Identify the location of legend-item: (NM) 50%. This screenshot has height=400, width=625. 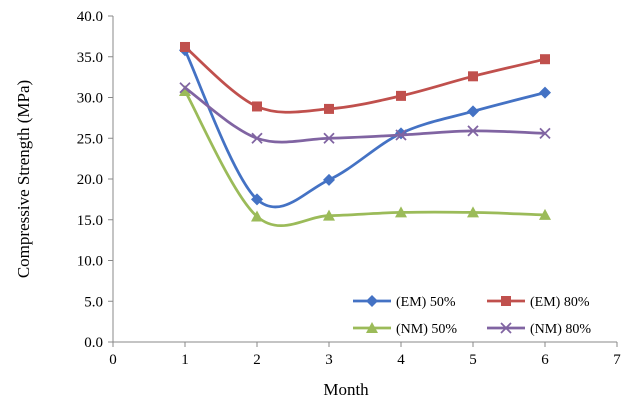
(405, 329).